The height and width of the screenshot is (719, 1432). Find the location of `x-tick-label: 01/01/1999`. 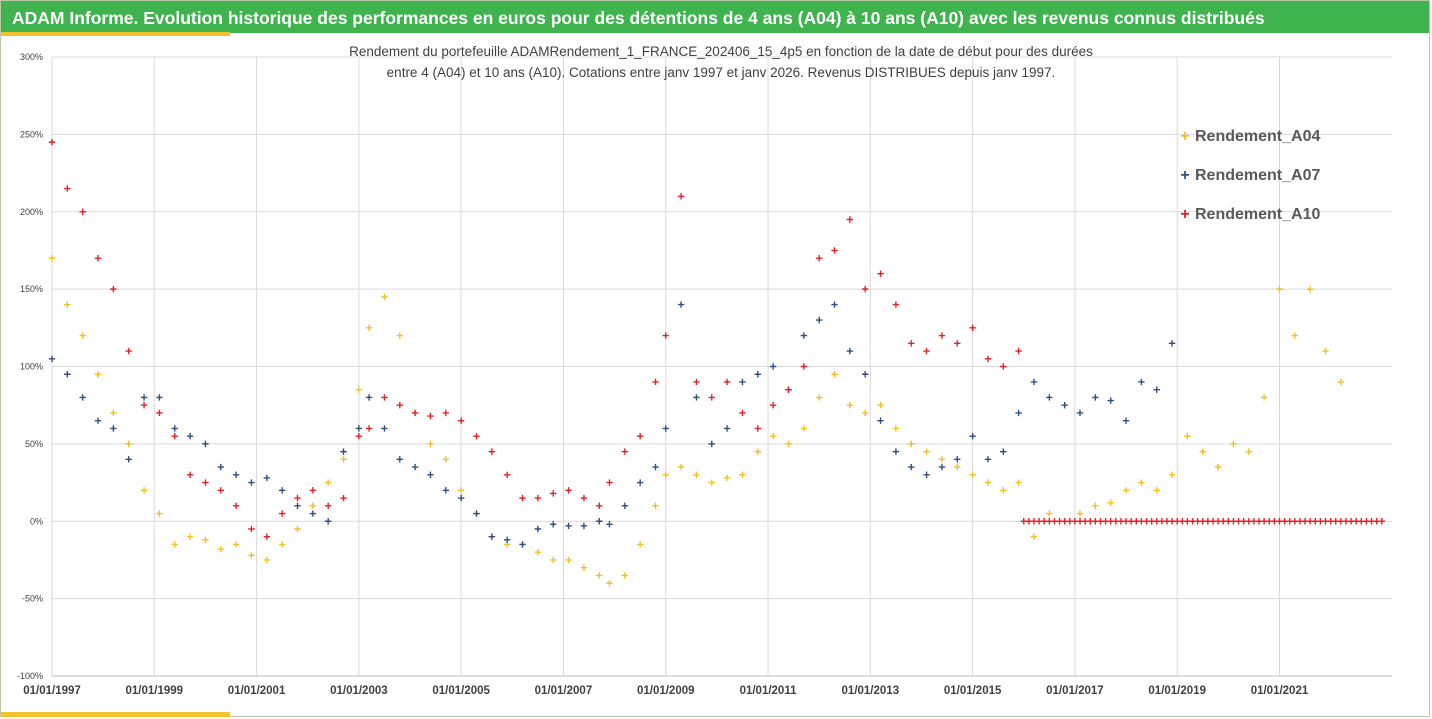

x-tick-label: 01/01/1999 is located at coordinates (155, 691).